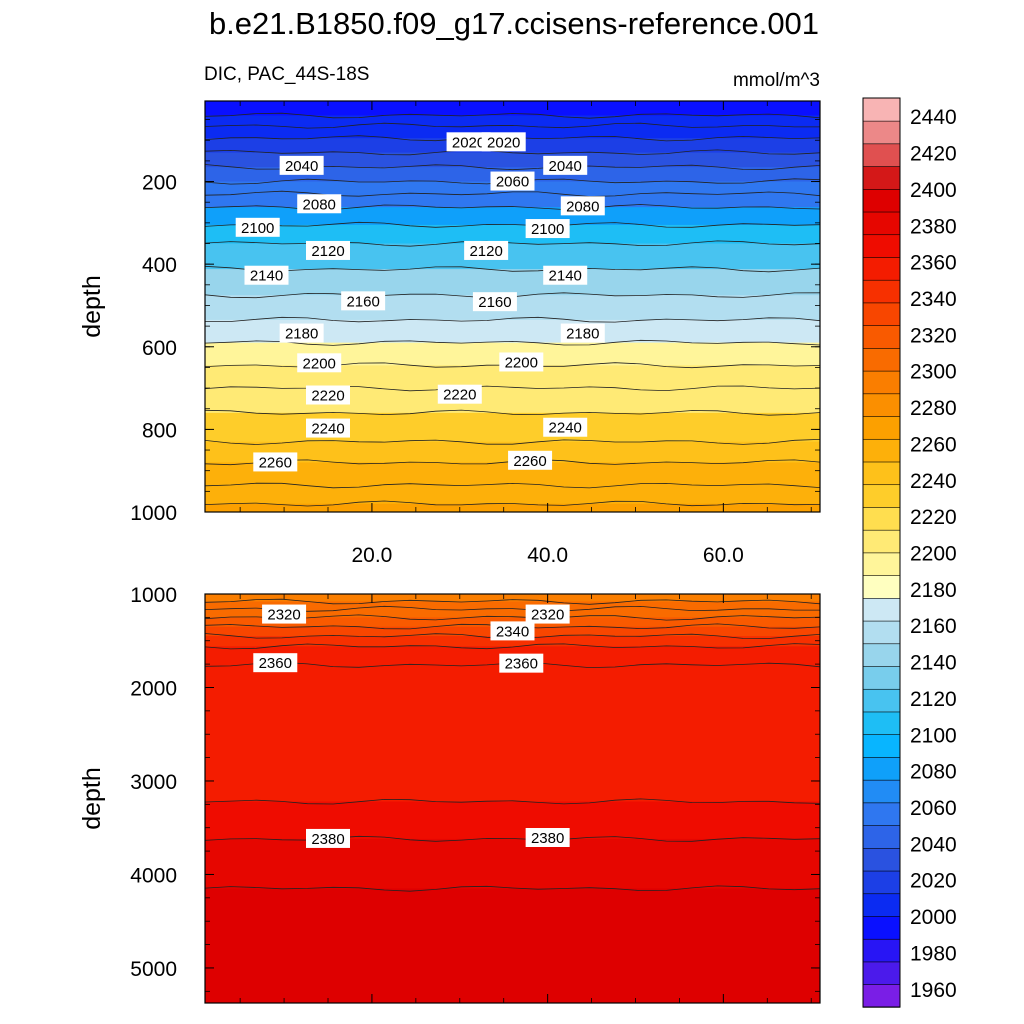  I want to click on contour-label: 2180, so click(582, 333).